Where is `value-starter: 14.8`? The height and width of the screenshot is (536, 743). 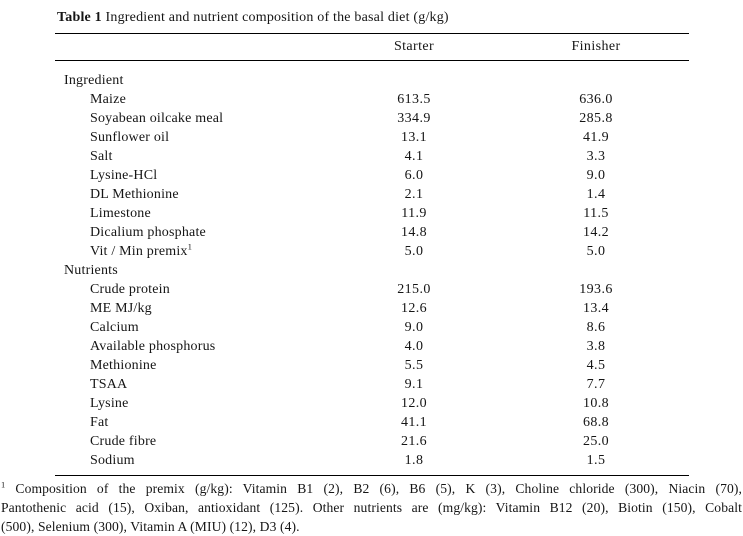 value-starter: 14.8 is located at coordinates (414, 232).